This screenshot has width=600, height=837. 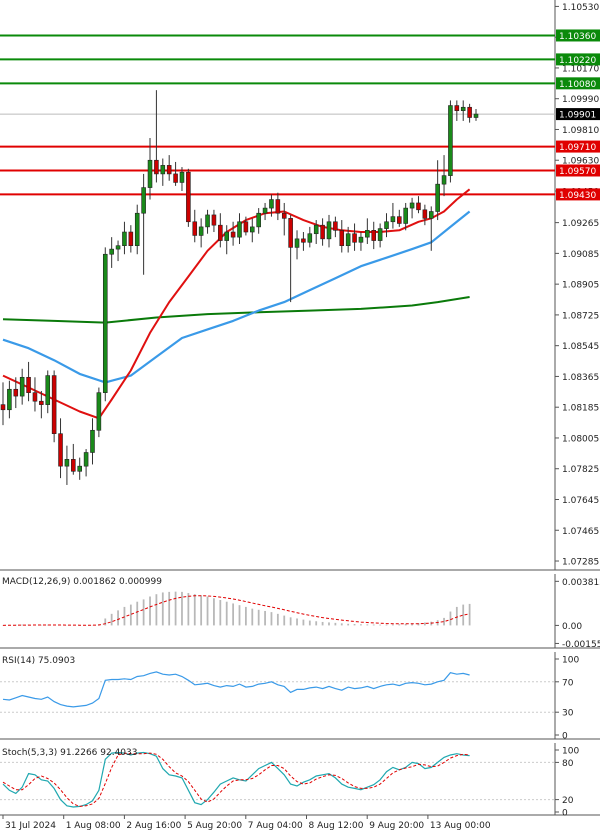 What do you see at coordinates (568, 764) in the screenshot?
I see `stoch-tick-label: 80` at bounding box center [568, 764].